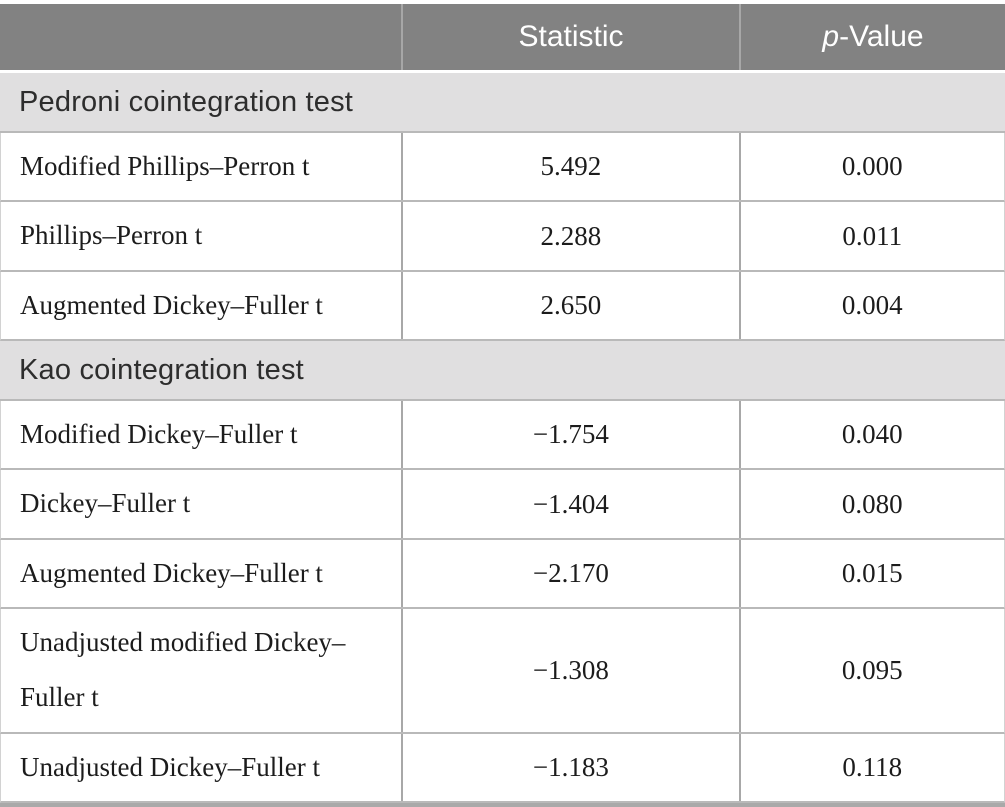  What do you see at coordinates (871, 236) in the screenshot?
I see `p-value-cell: 0.011` at bounding box center [871, 236].